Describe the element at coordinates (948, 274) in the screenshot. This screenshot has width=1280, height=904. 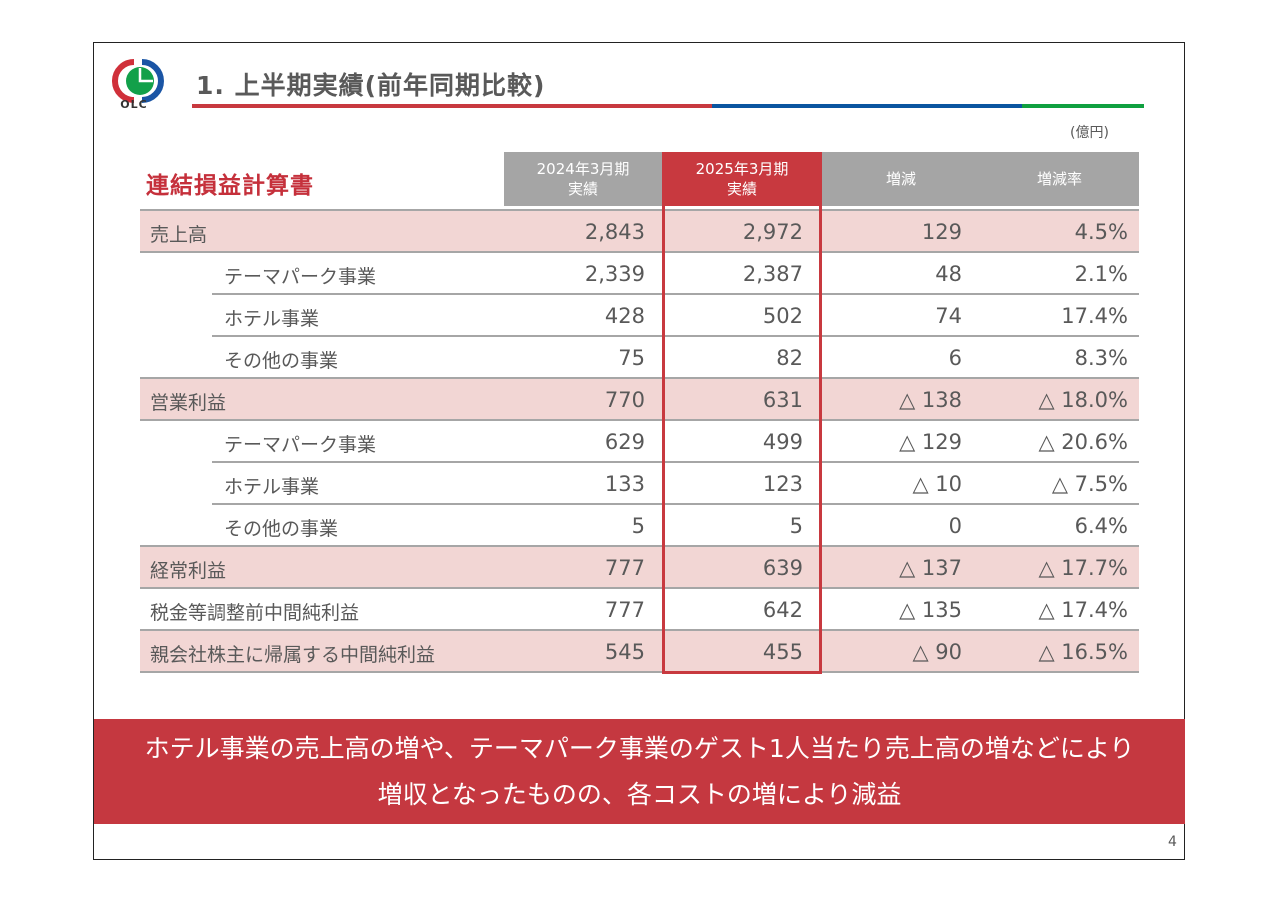
I see `value-diff: 48` at that location.